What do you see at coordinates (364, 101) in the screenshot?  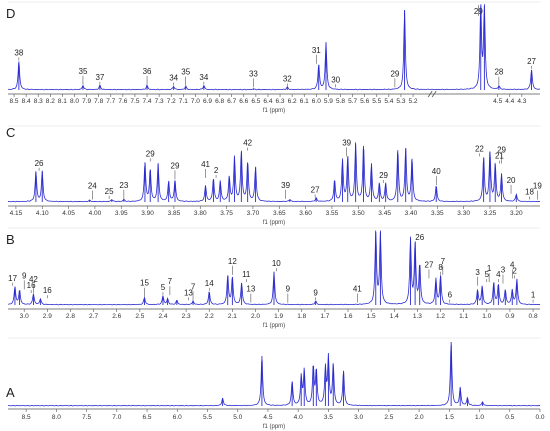 I see `tick-label: 5.6` at bounding box center [364, 101].